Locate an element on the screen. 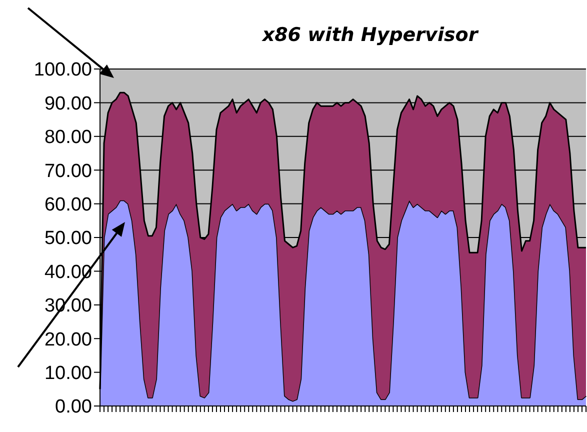 This screenshot has width=587, height=432. y-tick-label: 90.00 is located at coordinates (68, 103).